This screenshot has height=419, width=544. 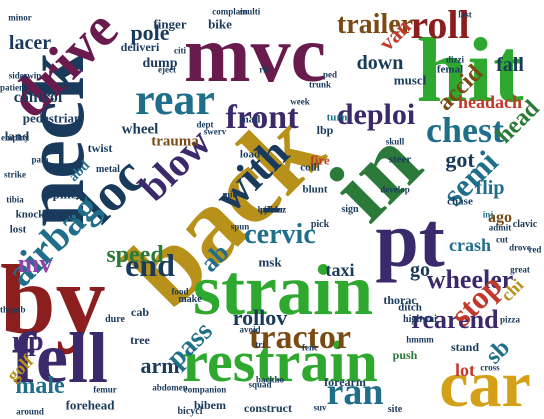 What do you see at coordinates (205, 389) in the screenshot?
I see `word-companion: companion` at bounding box center [205, 389].